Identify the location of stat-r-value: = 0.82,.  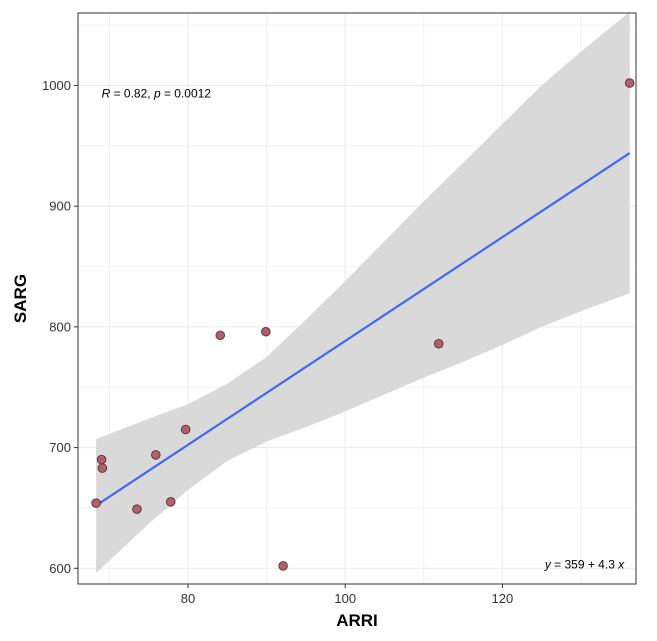
(132, 94).